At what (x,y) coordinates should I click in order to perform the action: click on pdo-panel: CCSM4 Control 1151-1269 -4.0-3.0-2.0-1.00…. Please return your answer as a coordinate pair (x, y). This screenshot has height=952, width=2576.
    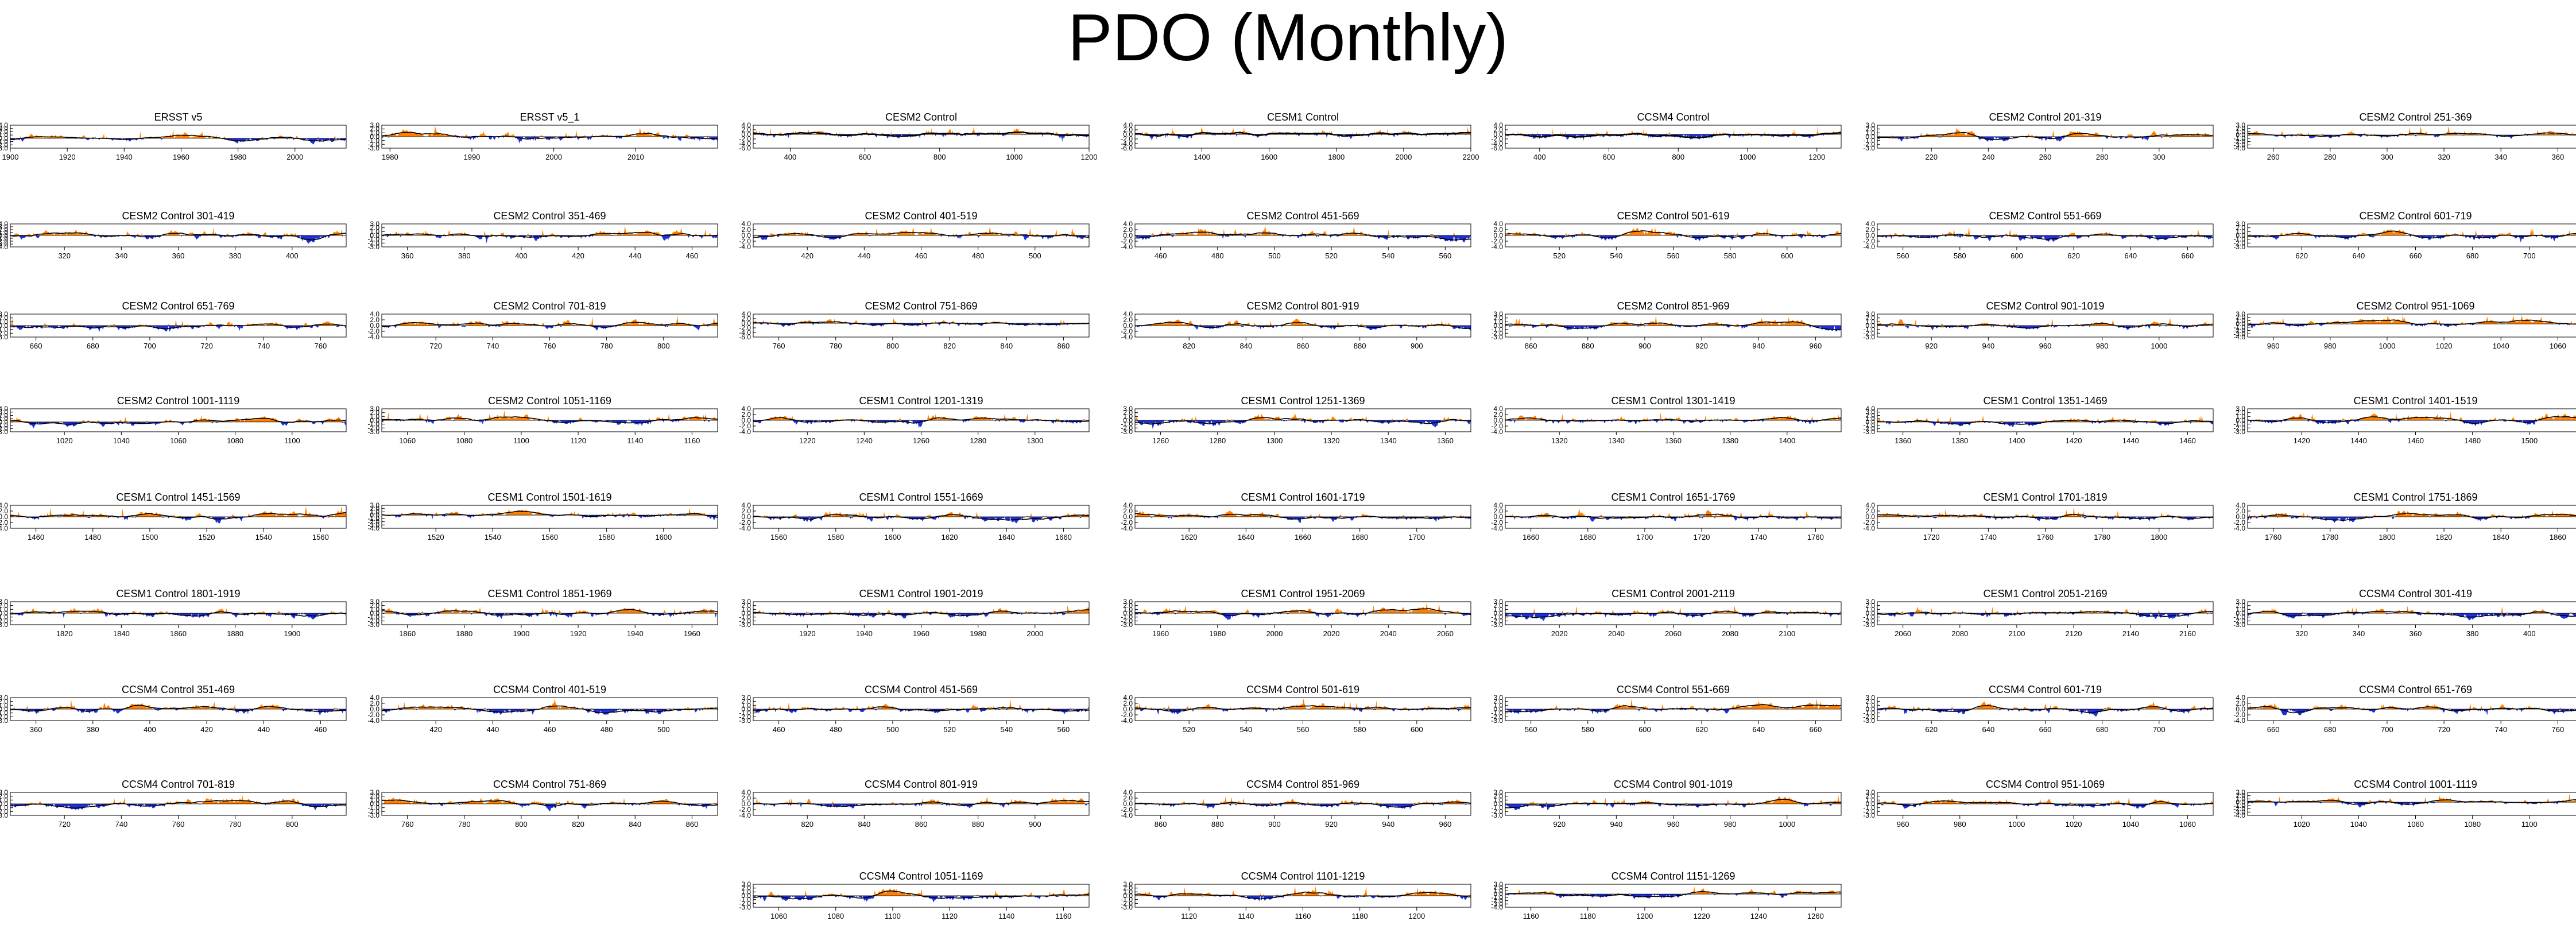
    Looking at the image, I should click on (1666, 895).